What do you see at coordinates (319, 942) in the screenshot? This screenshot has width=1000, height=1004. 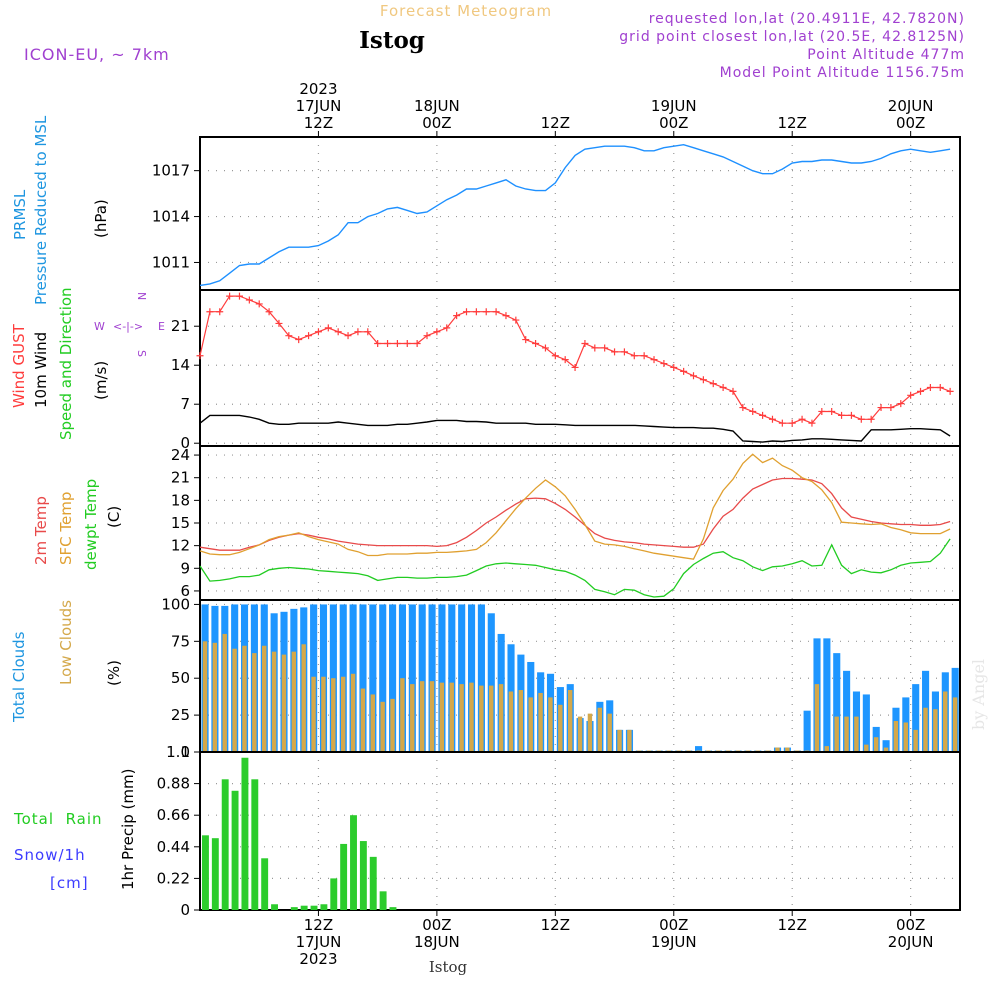 I see `bottom-time-label: 17JUN` at bounding box center [319, 942].